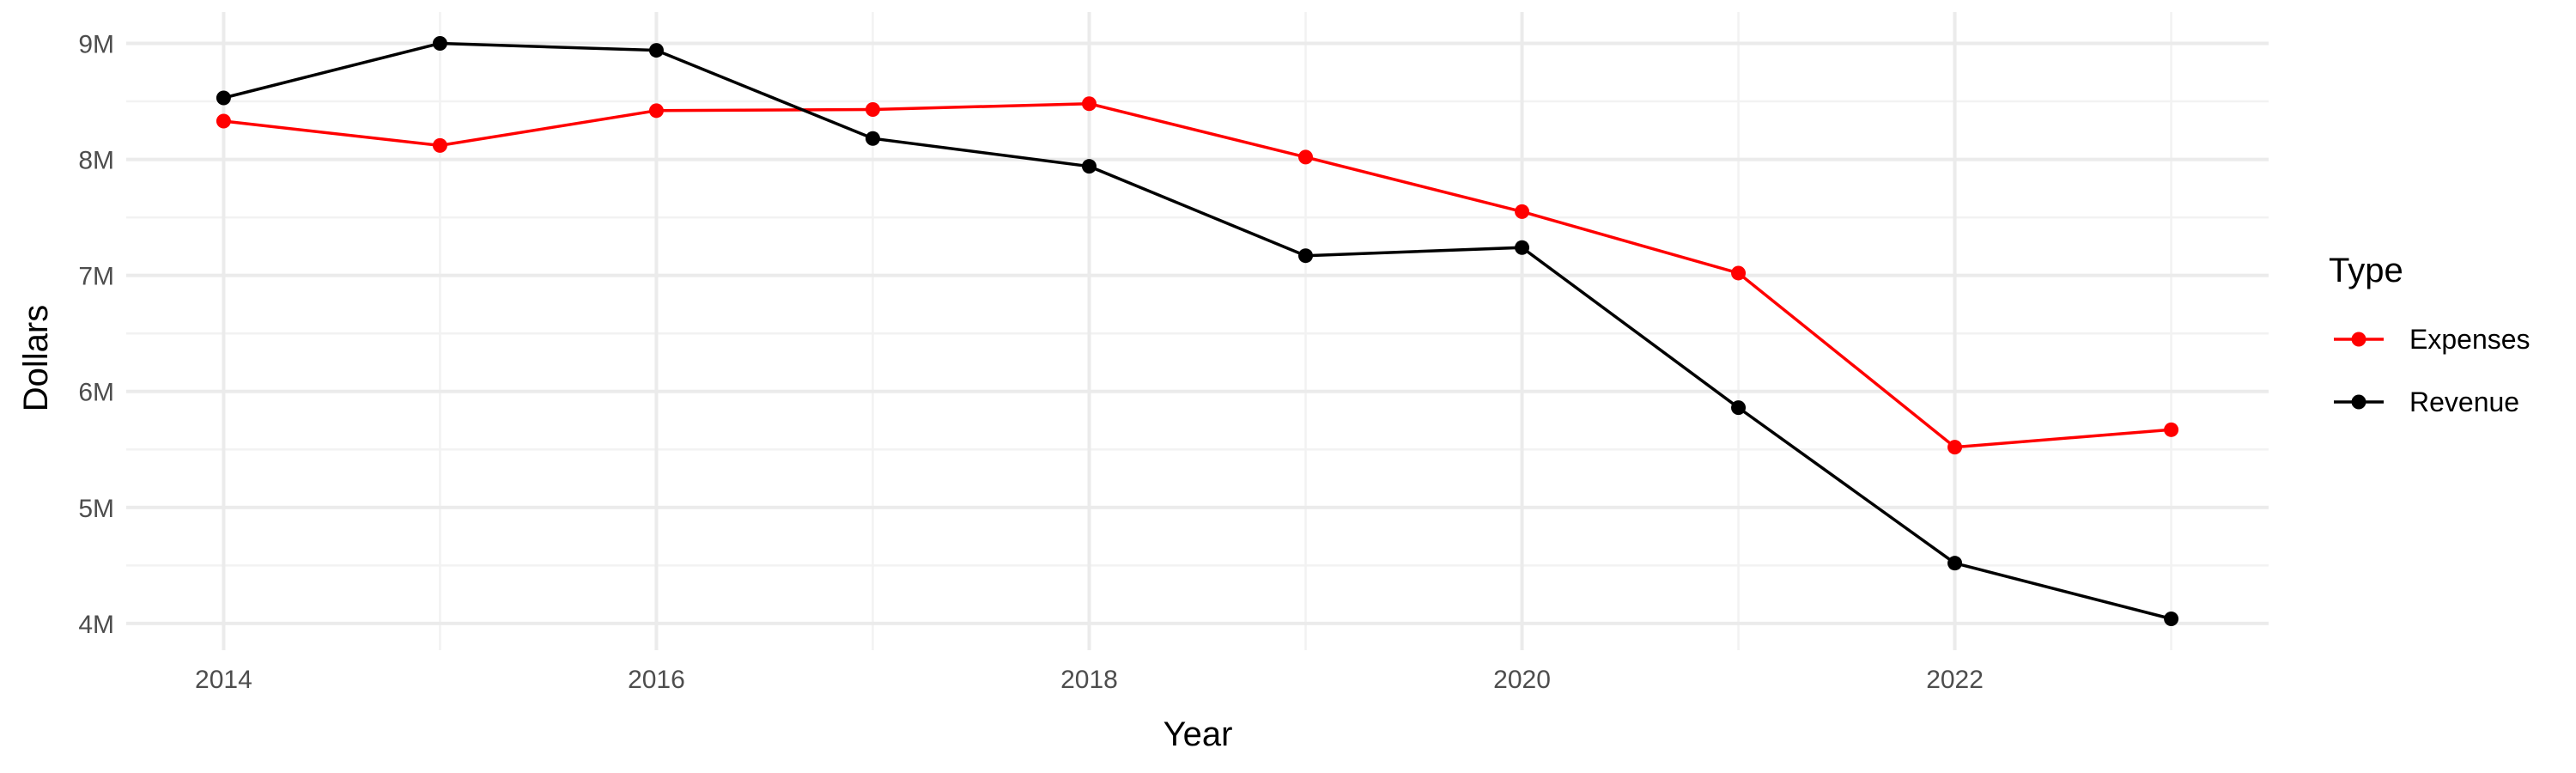 The image size is (2576, 773). Describe the element at coordinates (2432, 370) in the screenshot. I see `legend-items: Expenses Revenue` at that location.